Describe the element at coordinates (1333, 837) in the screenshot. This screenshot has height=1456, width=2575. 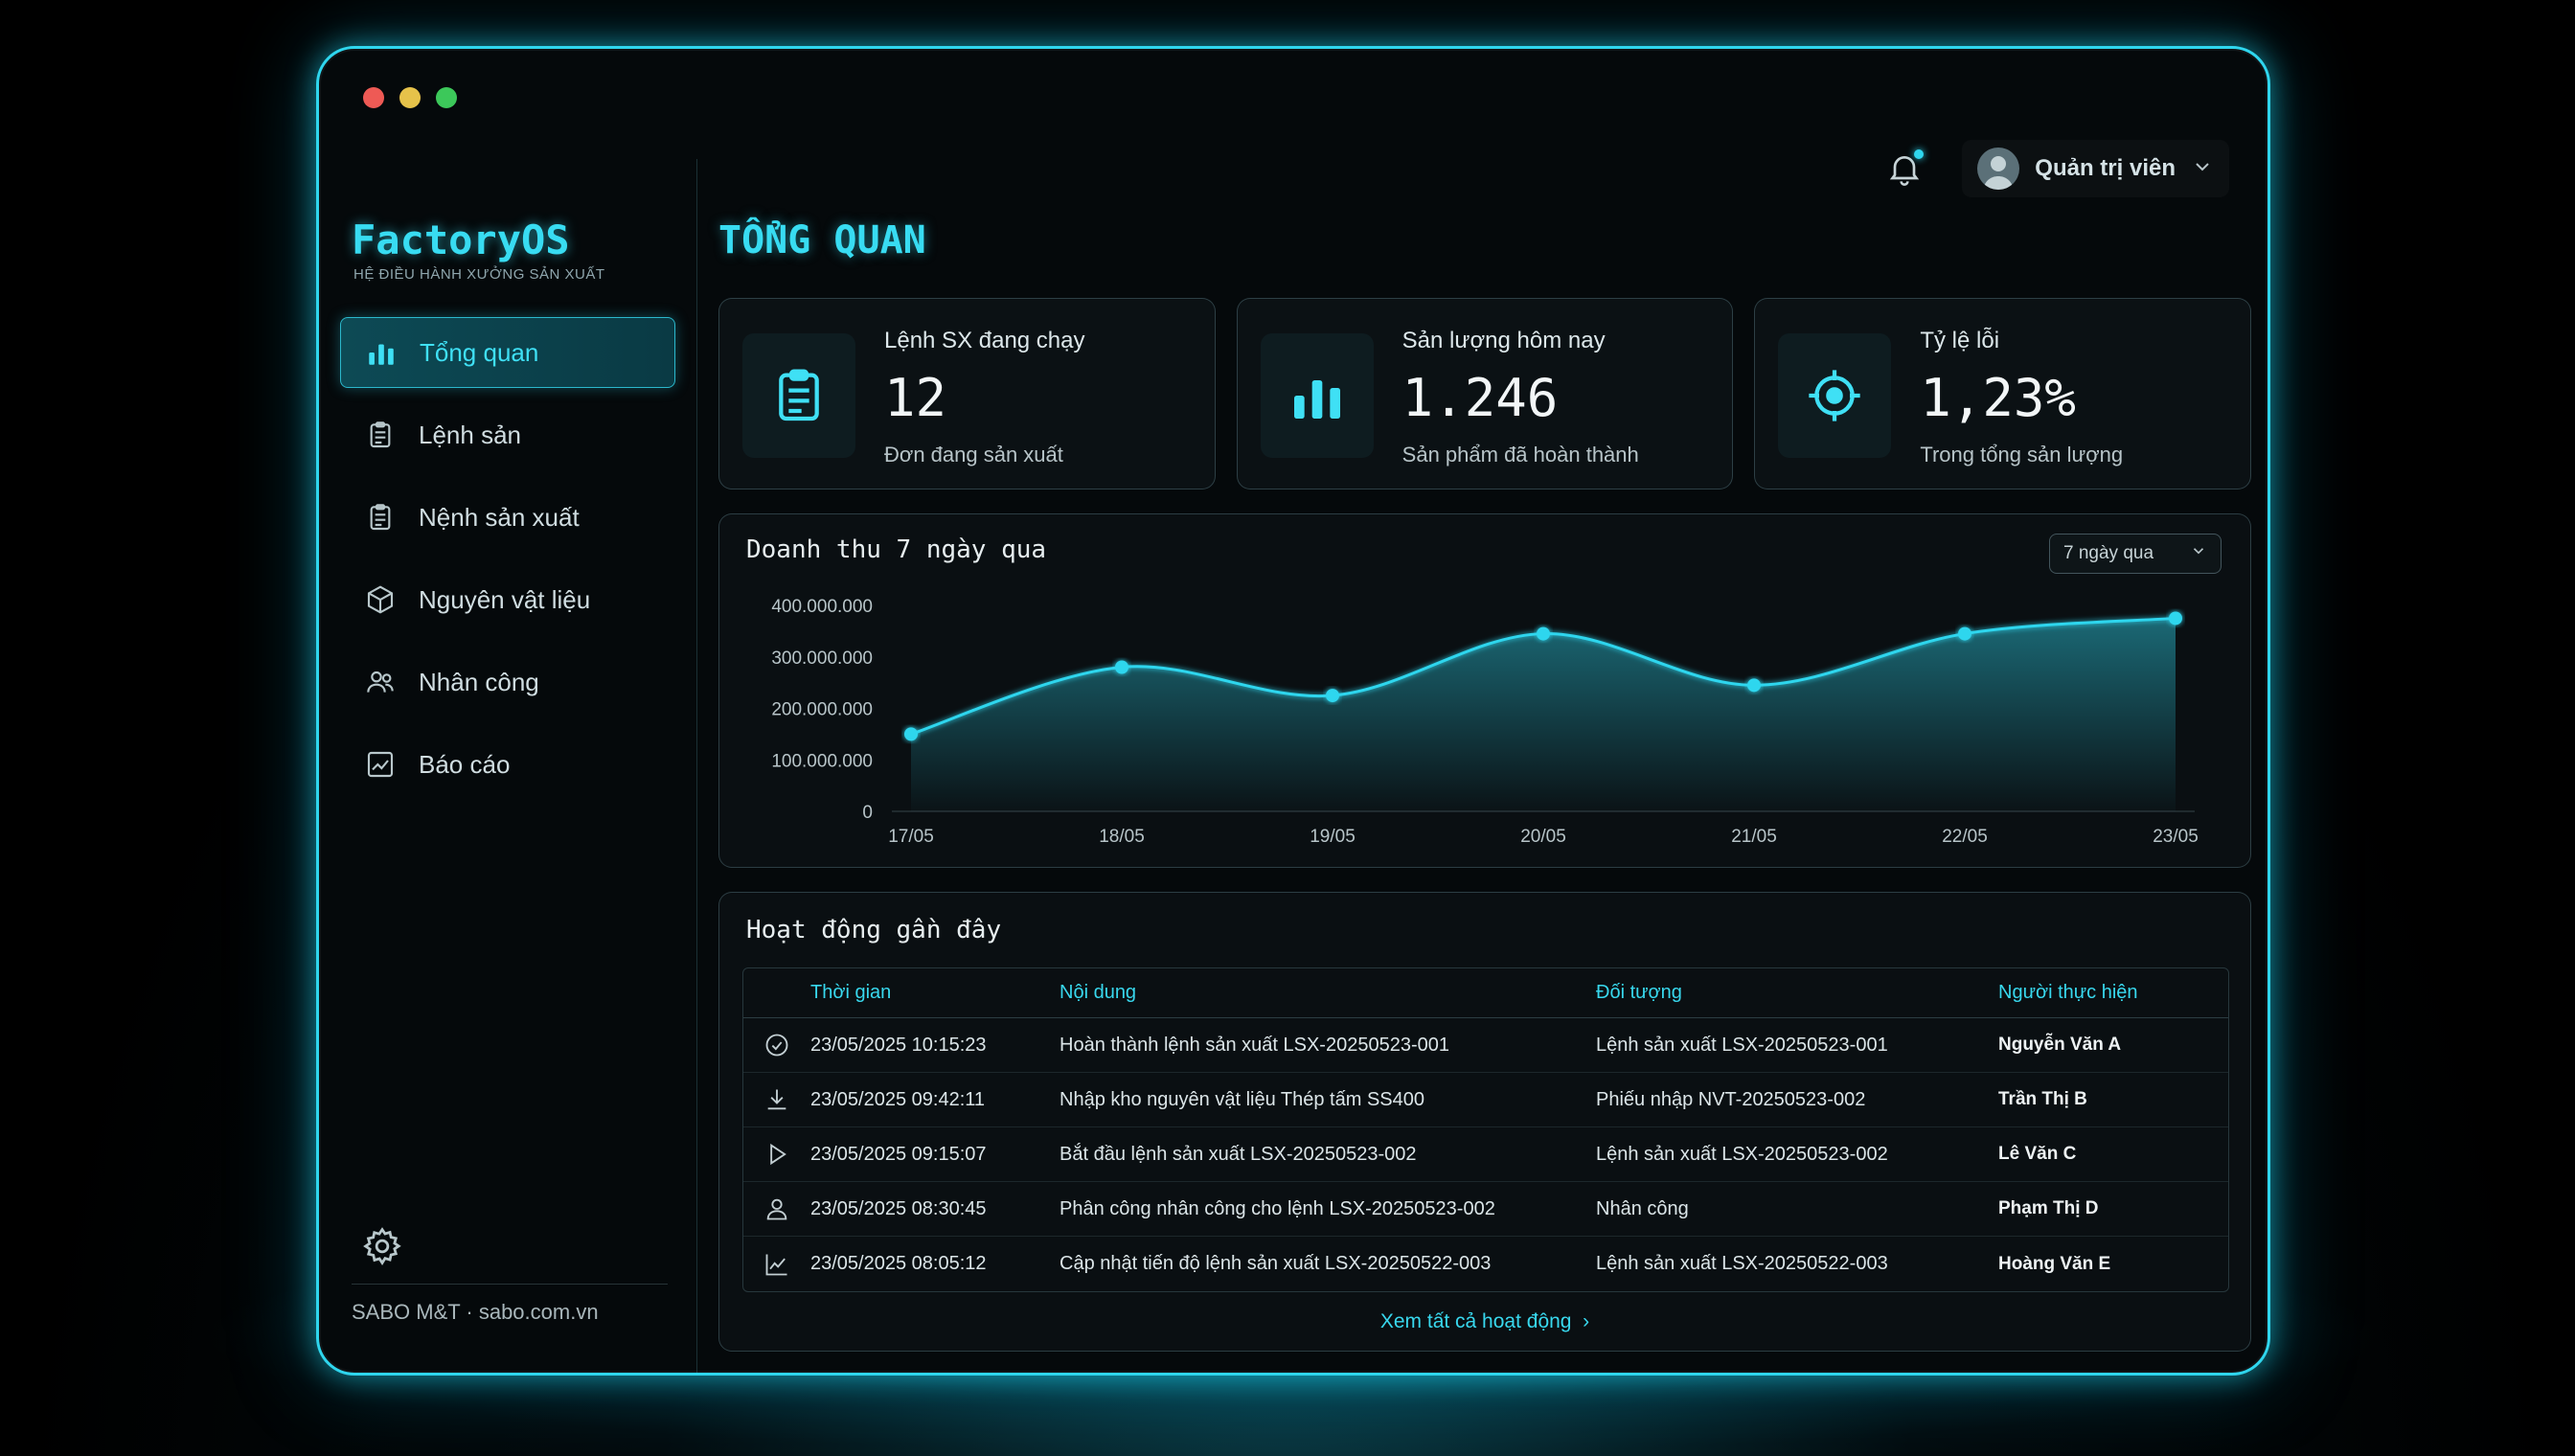
I see `x-tick-label: 19/05` at that location.